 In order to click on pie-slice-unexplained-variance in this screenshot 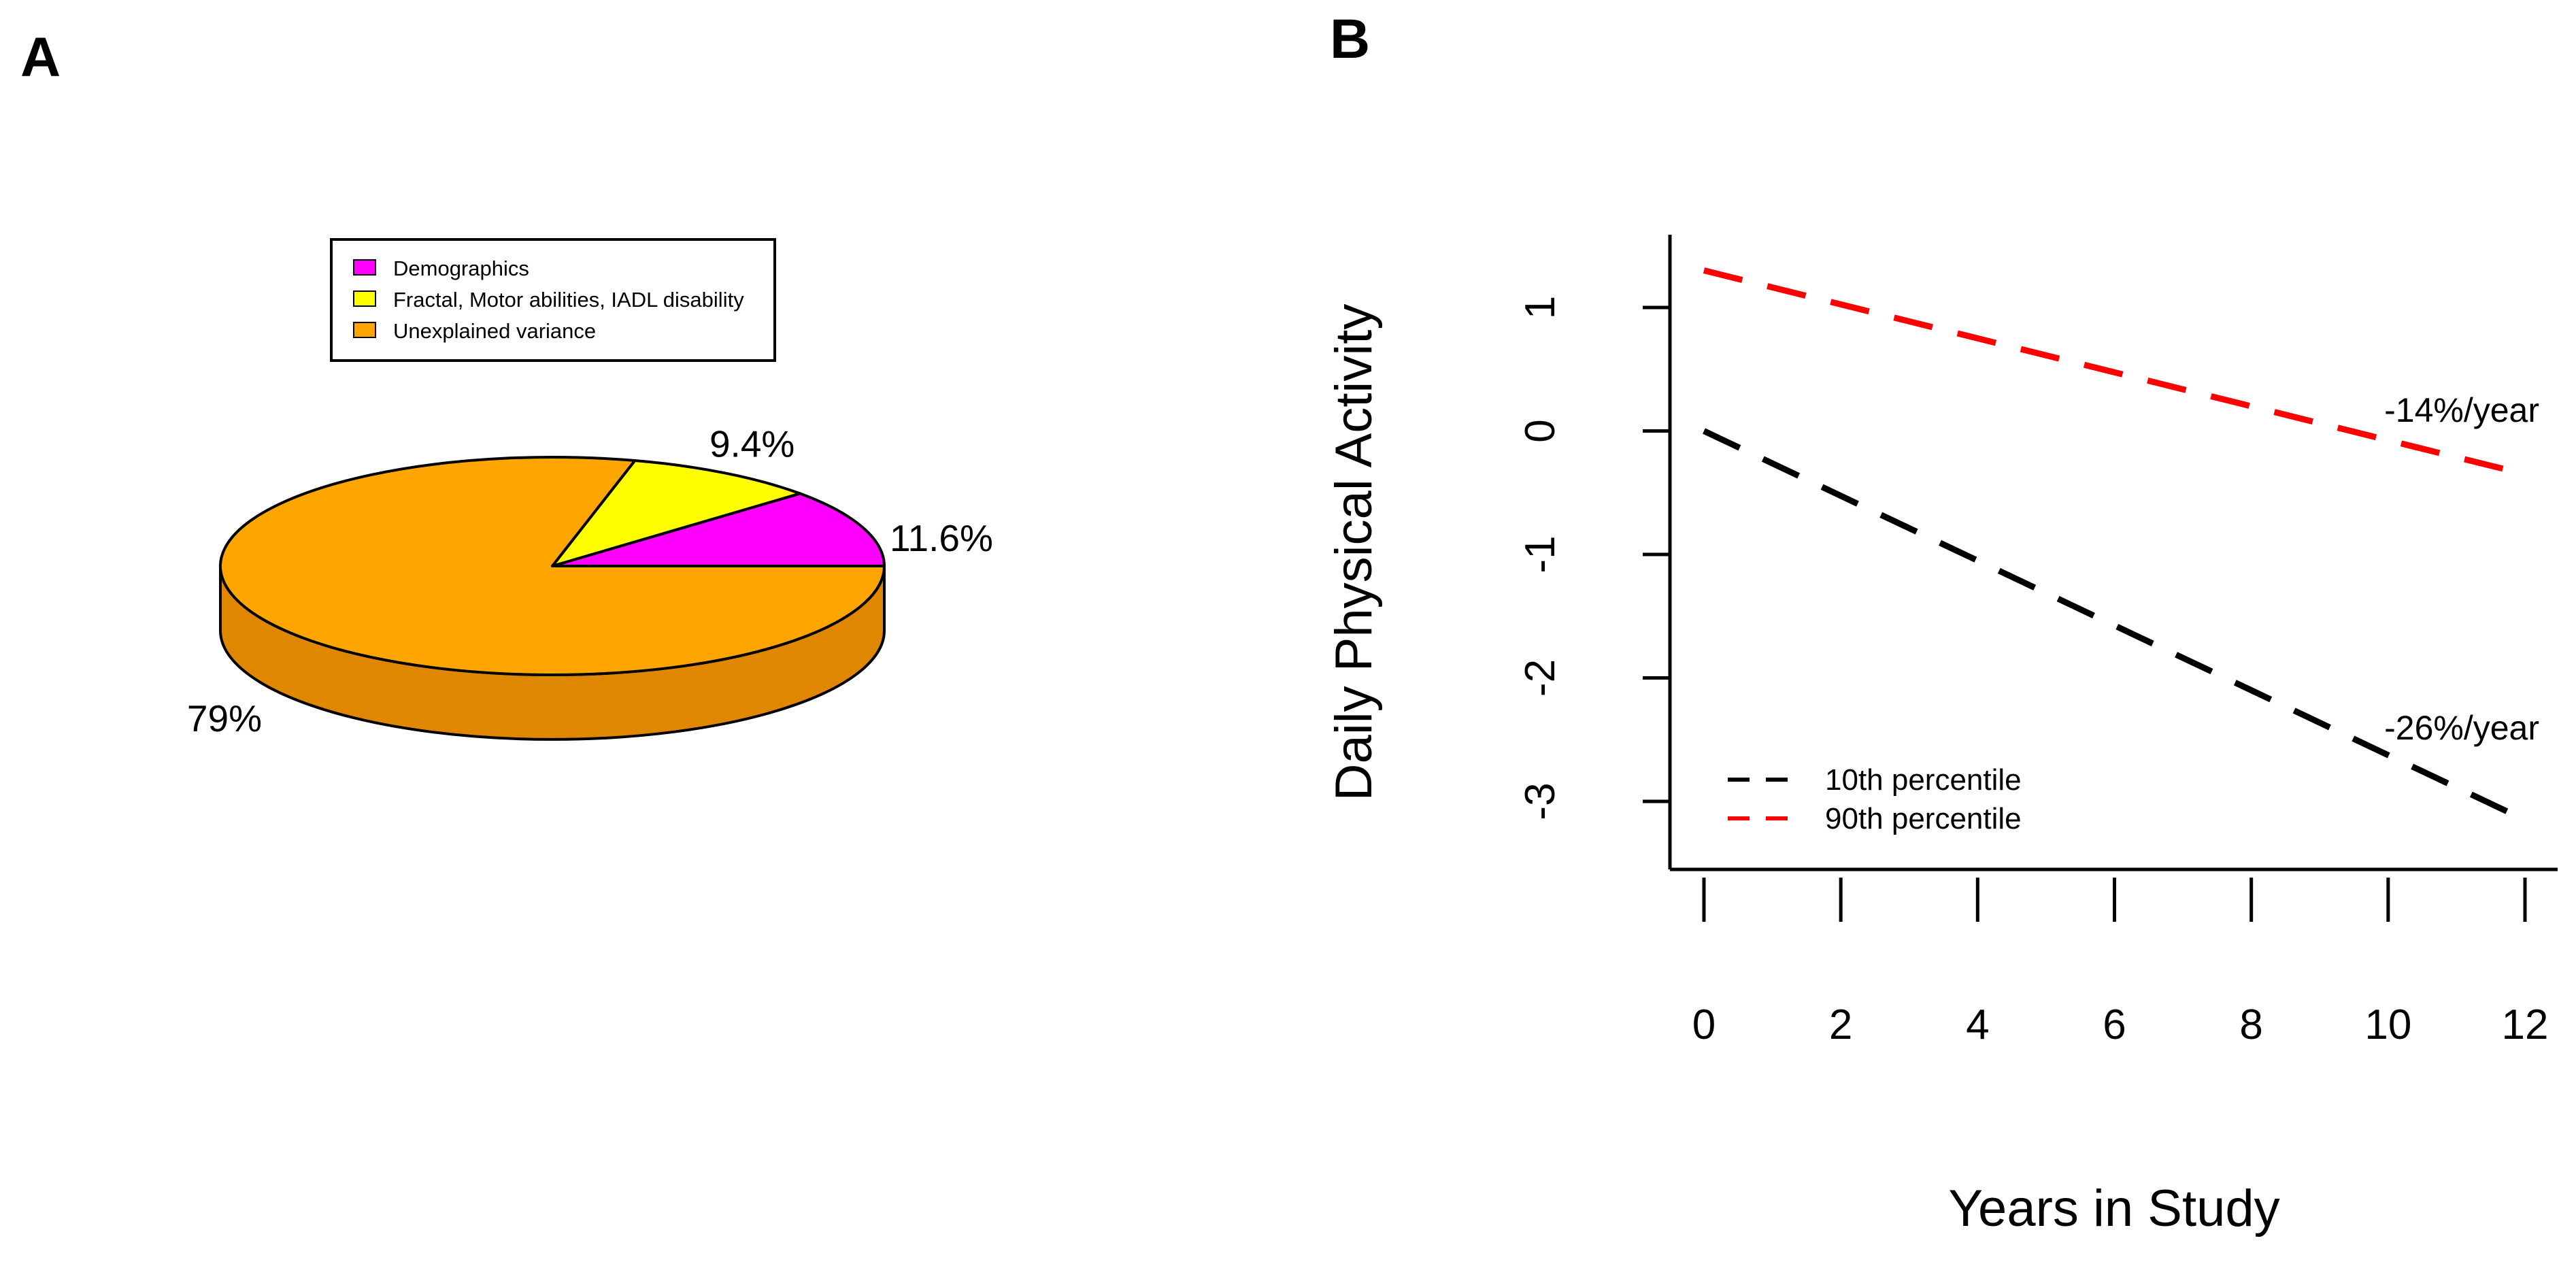, I will do `click(552, 566)`.